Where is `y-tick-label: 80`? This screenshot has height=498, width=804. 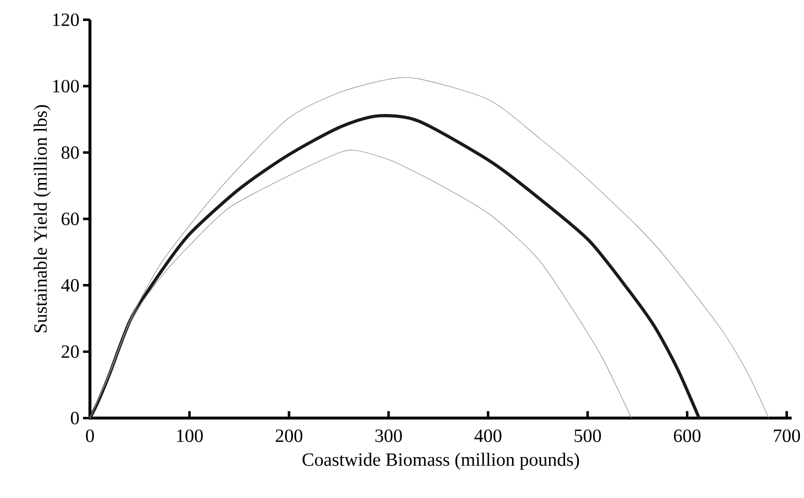
y-tick-label: 80 is located at coordinates (70, 152).